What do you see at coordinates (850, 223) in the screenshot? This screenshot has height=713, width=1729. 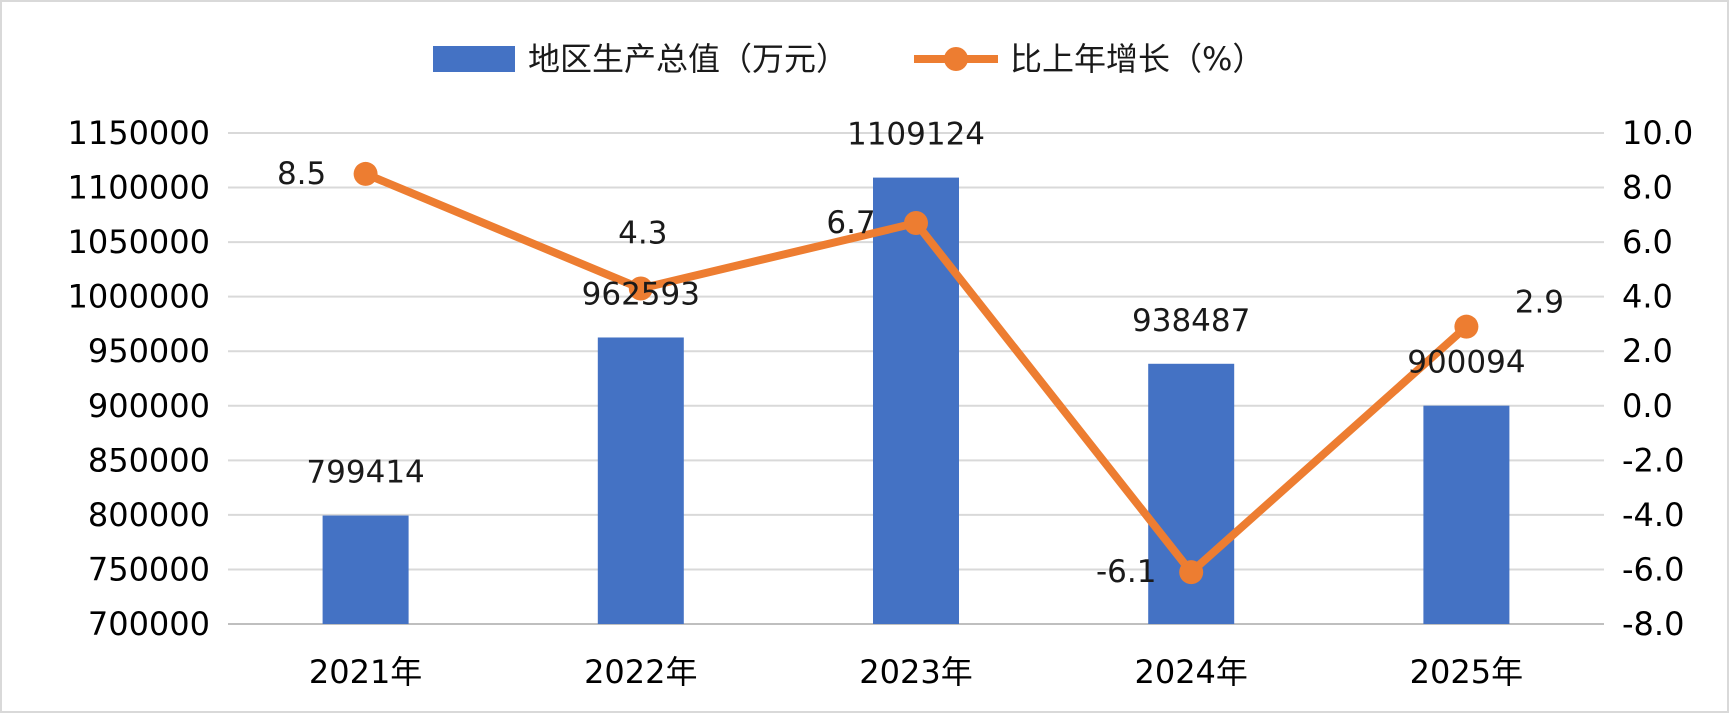 I see `line-data-label: 6.7` at bounding box center [850, 223].